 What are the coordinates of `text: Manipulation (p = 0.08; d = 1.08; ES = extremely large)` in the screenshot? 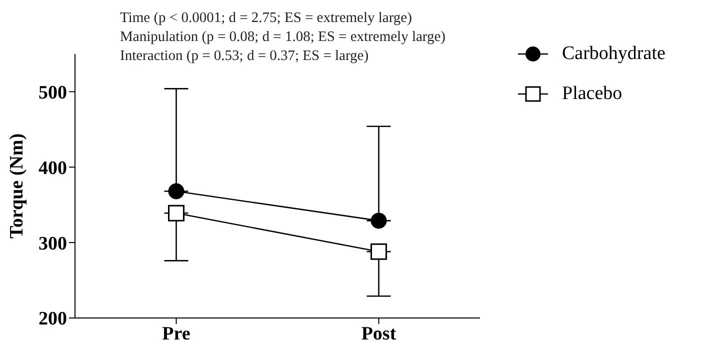 It's located at (283, 37).